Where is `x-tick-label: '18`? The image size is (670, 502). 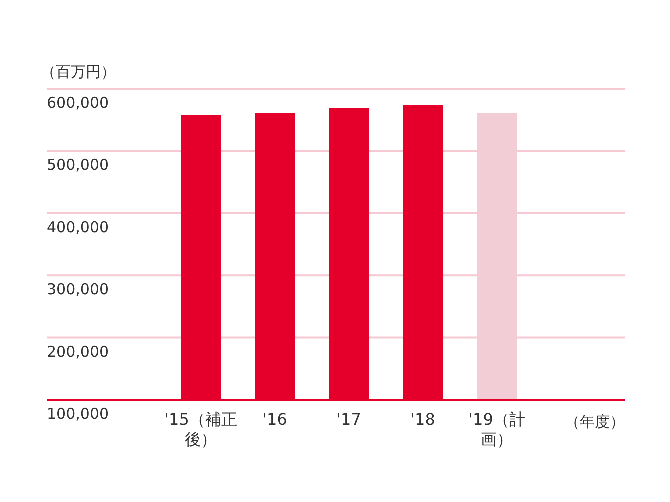 x-tick-label: '18 is located at coordinates (423, 420).